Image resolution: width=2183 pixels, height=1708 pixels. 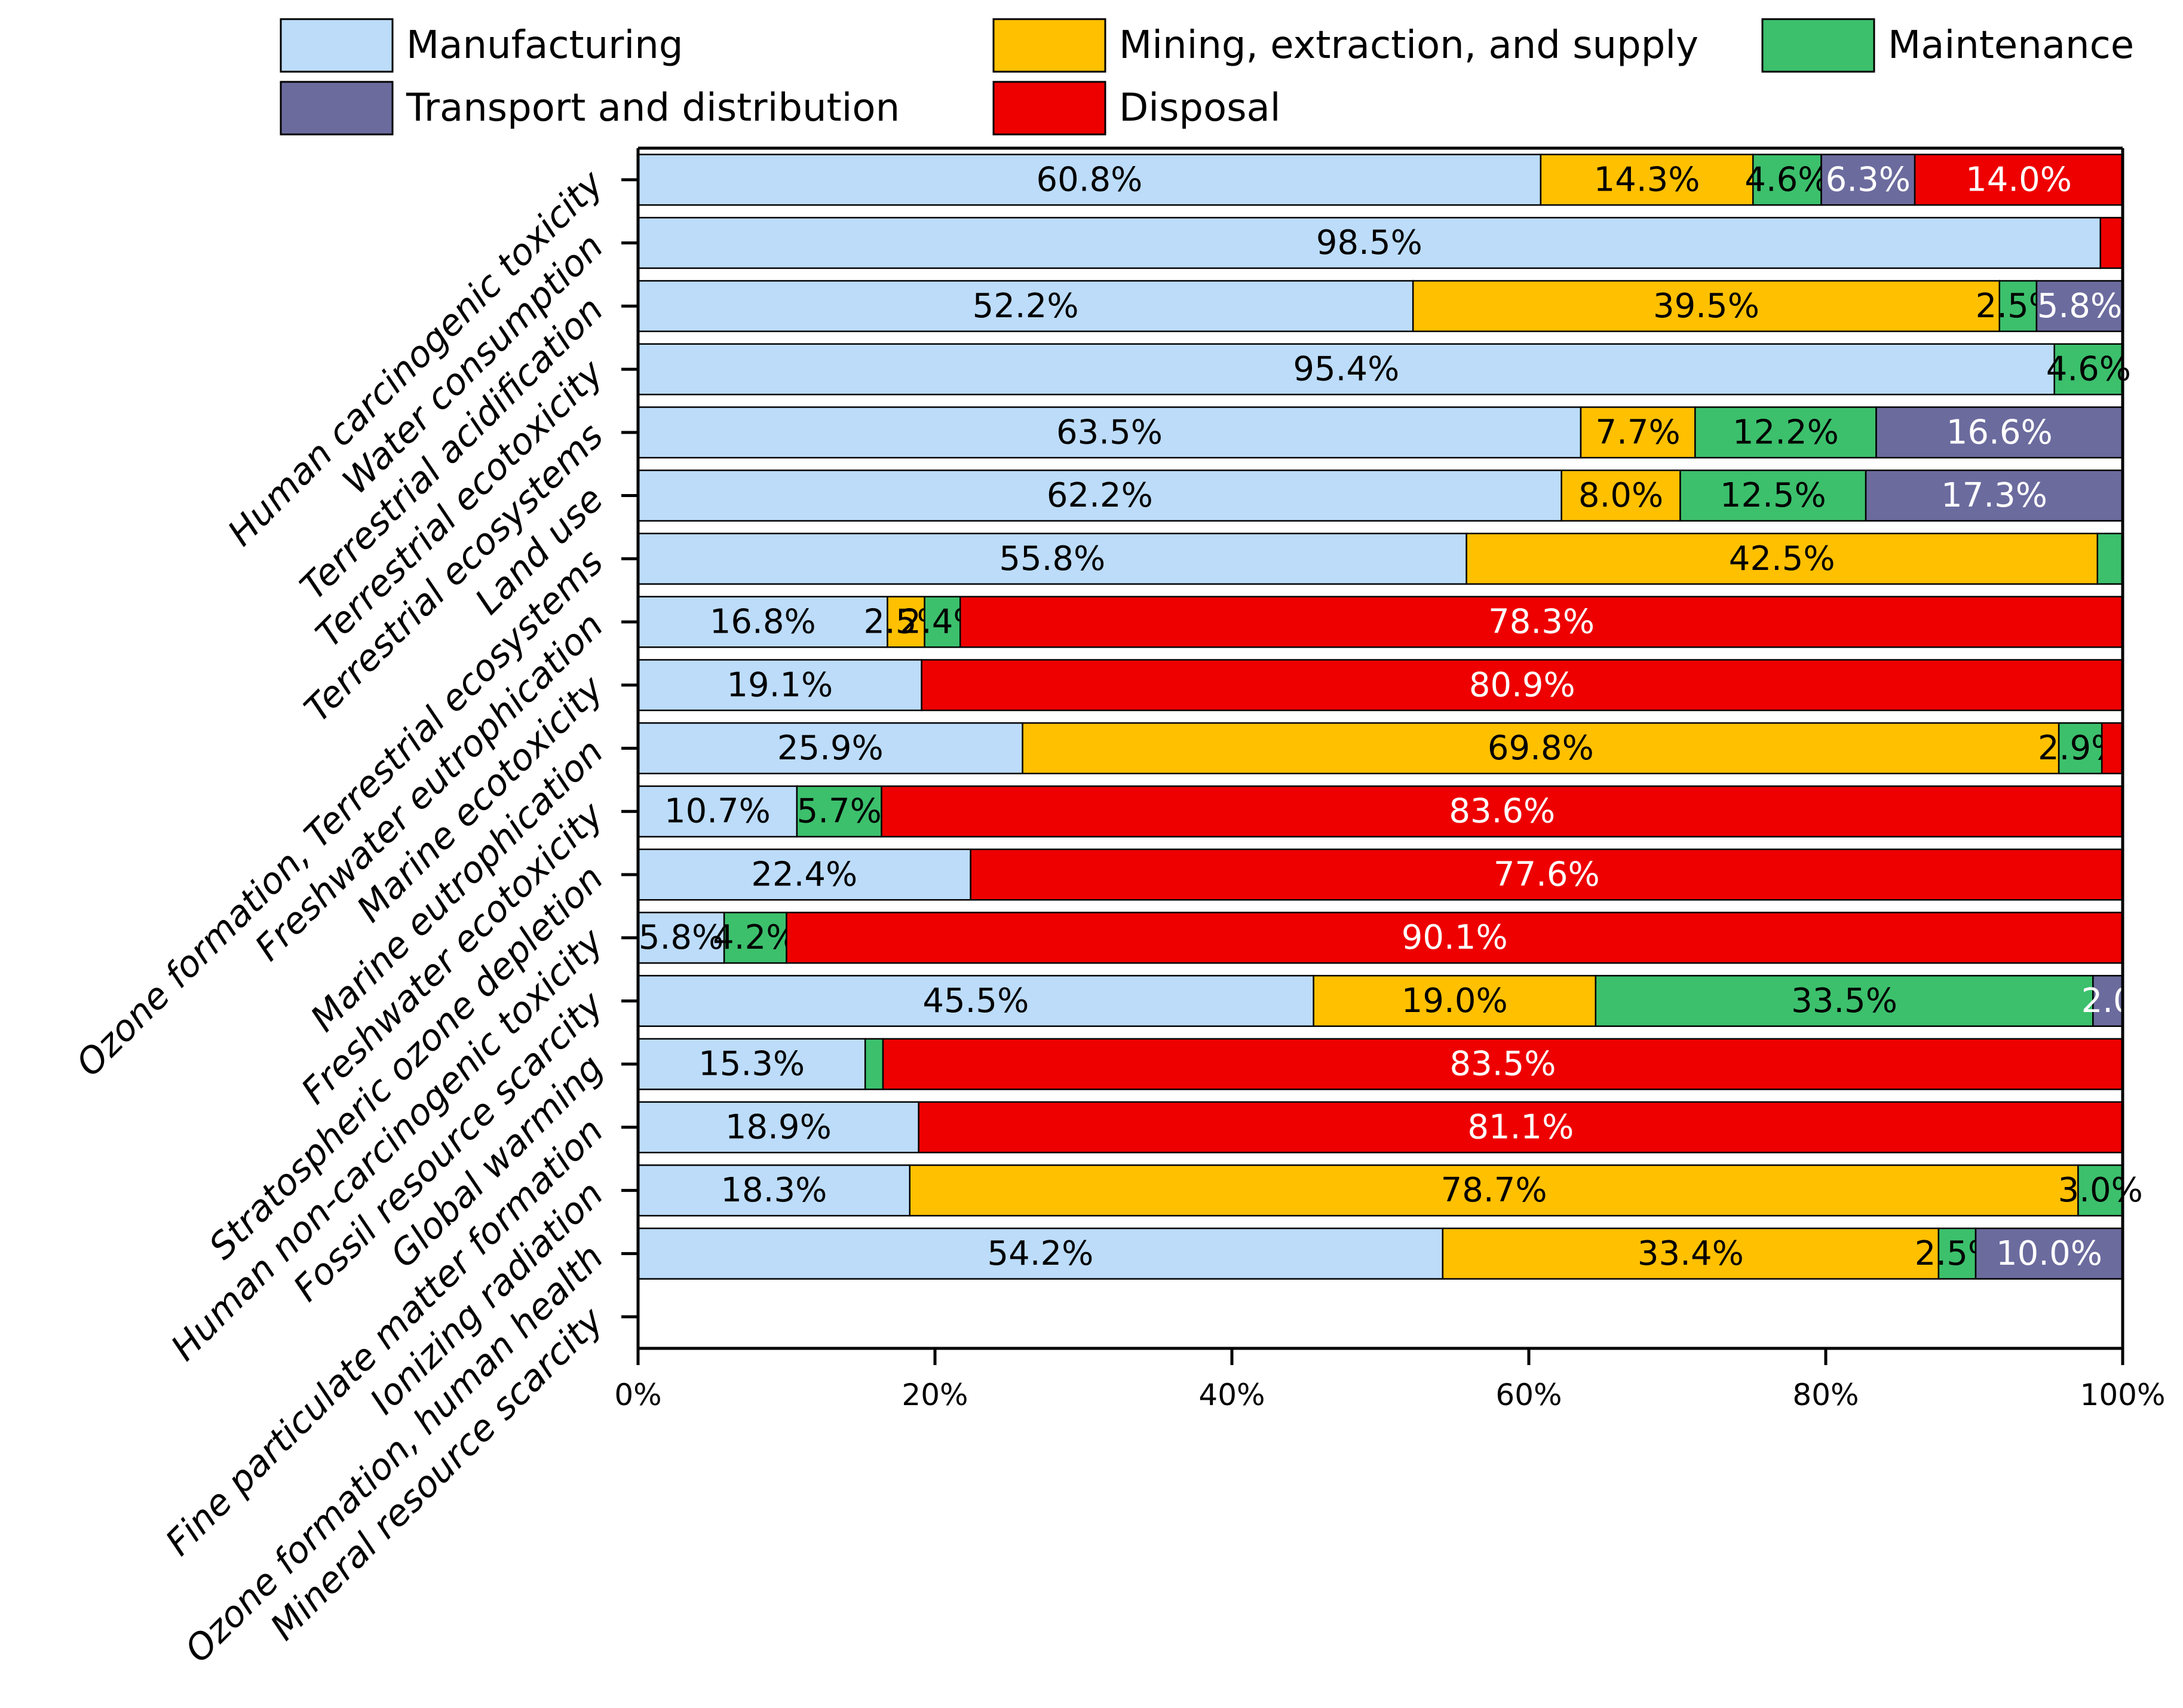 What do you see at coordinates (1231, 1395) in the screenshot?
I see `x-tick-label: 40%` at bounding box center [1231, 1395].